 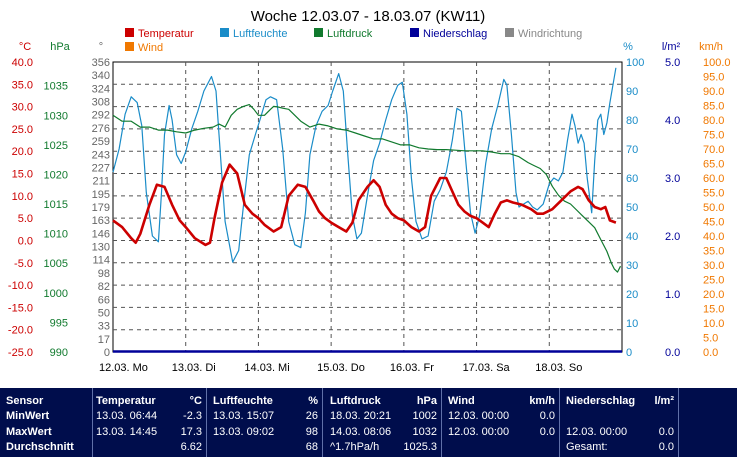 What do you see at coordinates (127, 416) in the screenshot?
I see `temperatur-min-time: 13.03. 06:44` at bounding box center [127, 416].